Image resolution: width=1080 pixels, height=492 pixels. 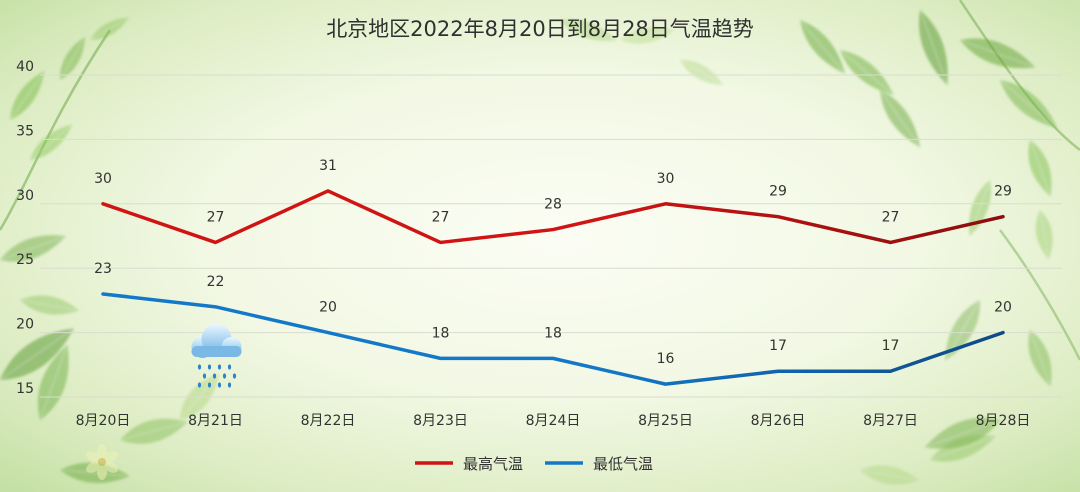 What do you see at coordinates (534, 464) in the screenshot?
I see `legend: 最高气温 最低气温` at bounding box center [534, 464].